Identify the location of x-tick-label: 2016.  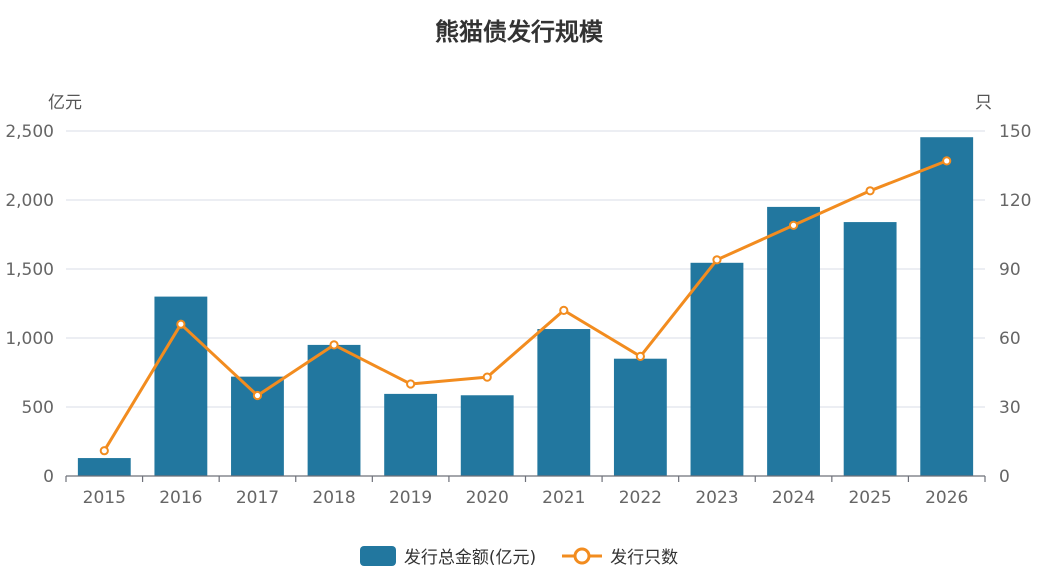
(180, 498).